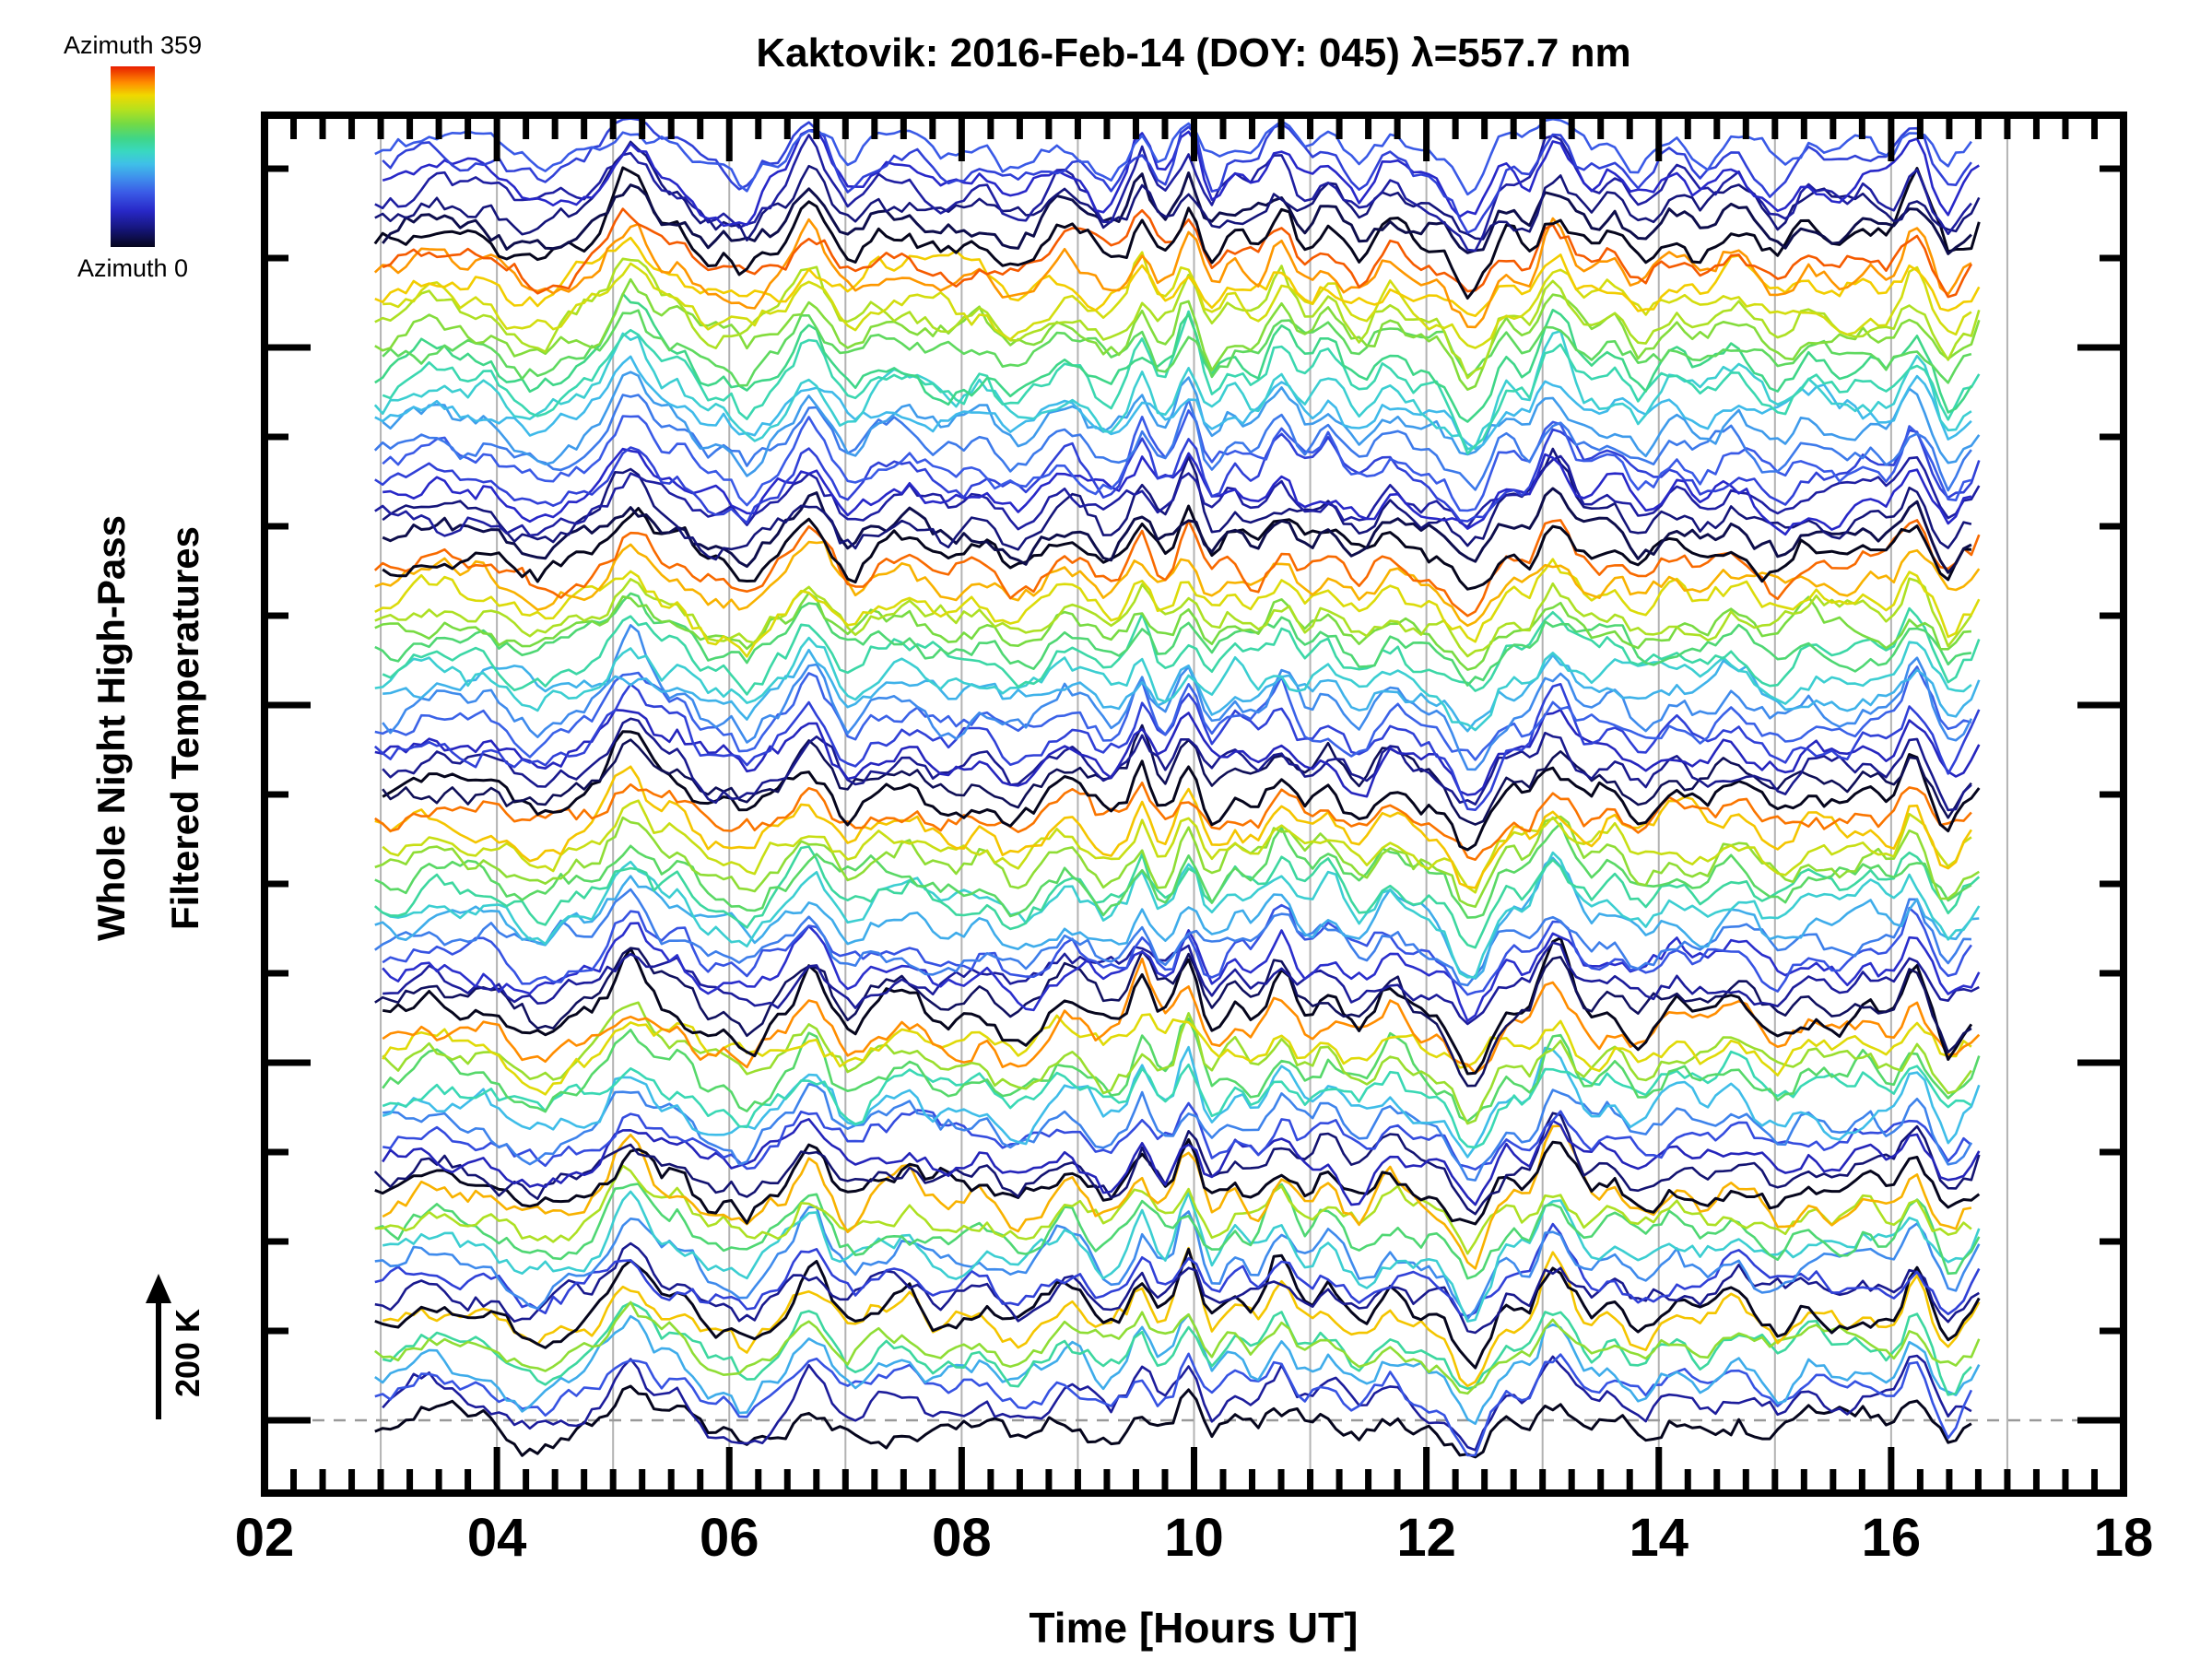 Image resolution: width=2212 pixels, height=1659 pixels. Describe the element at coordinates (111, 728) in the screenshot. I see `y-axis-title-line1: Whole Night High-Pass` at that location.